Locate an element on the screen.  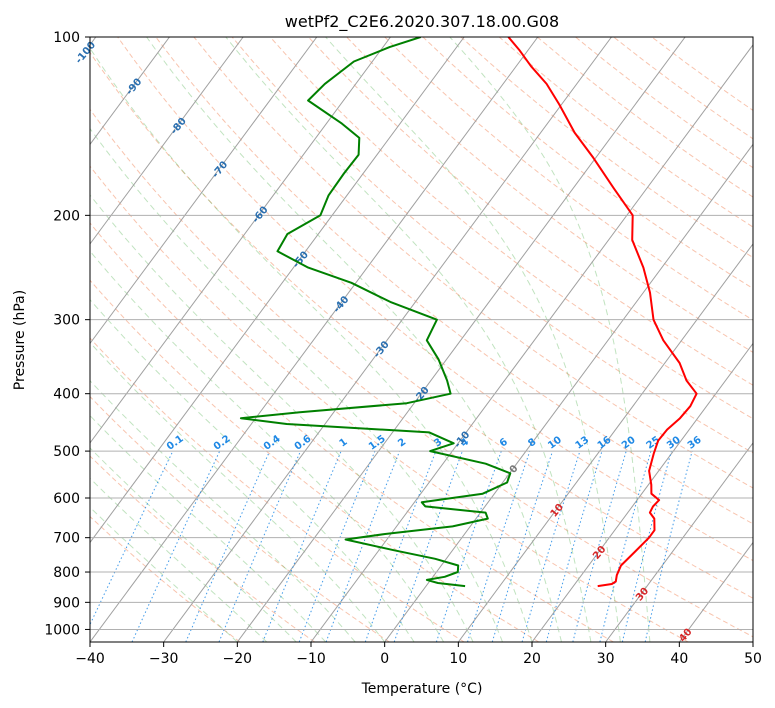
x-tick-label: −20 is located at coordinates (238, 659).